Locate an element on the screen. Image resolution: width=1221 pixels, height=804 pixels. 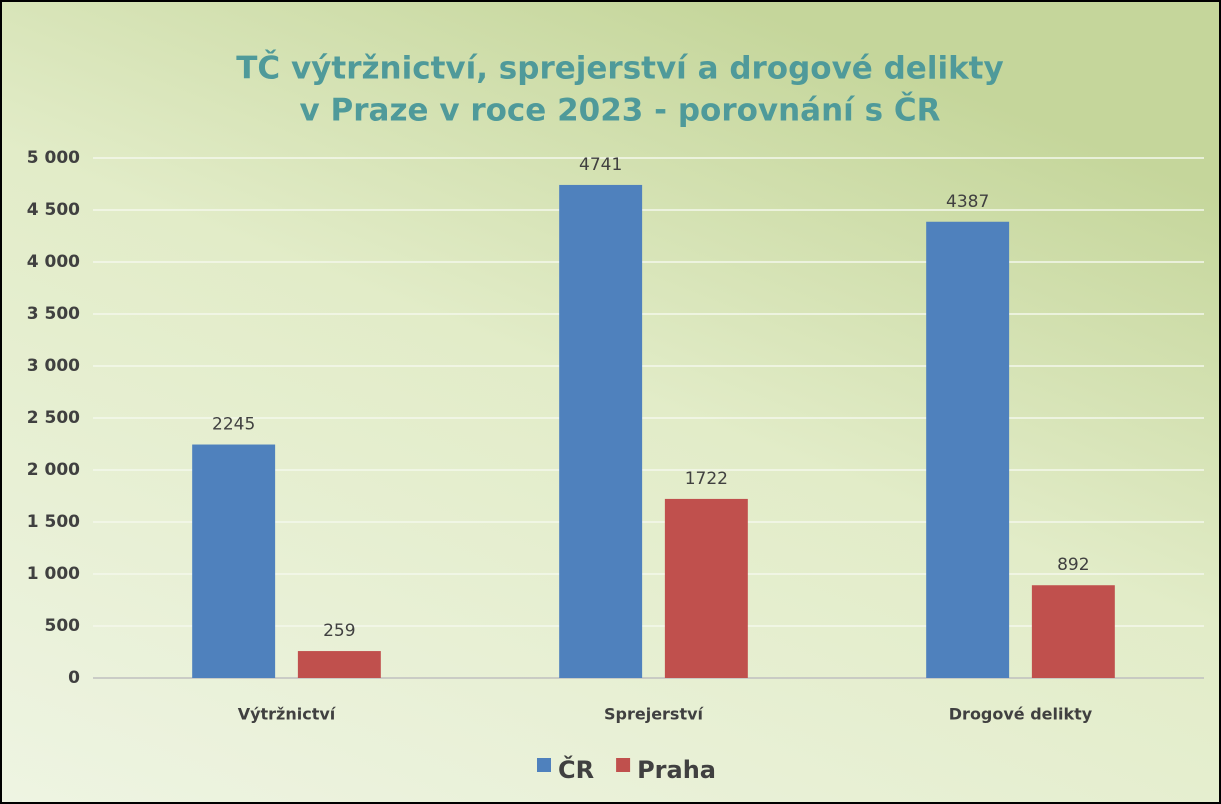
y-tick-label: 2 500 is located at coordinates (53, 418).